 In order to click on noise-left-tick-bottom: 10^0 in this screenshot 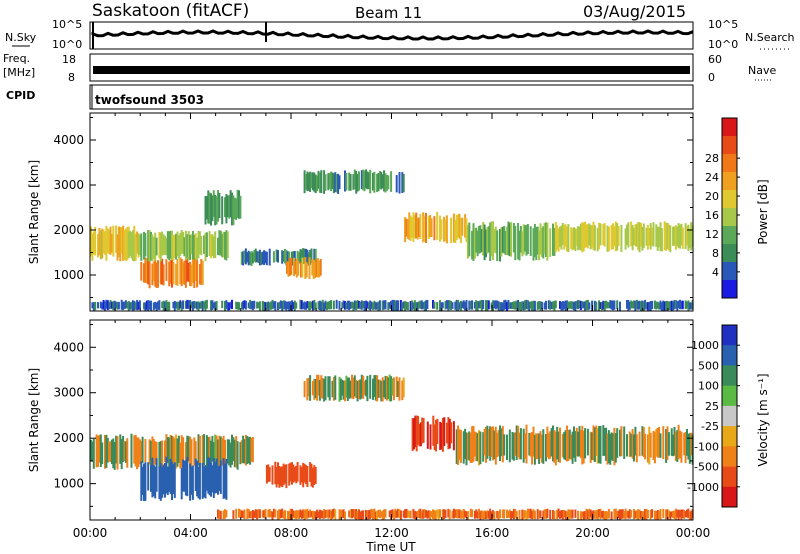, I will do `click(67, 44)`.